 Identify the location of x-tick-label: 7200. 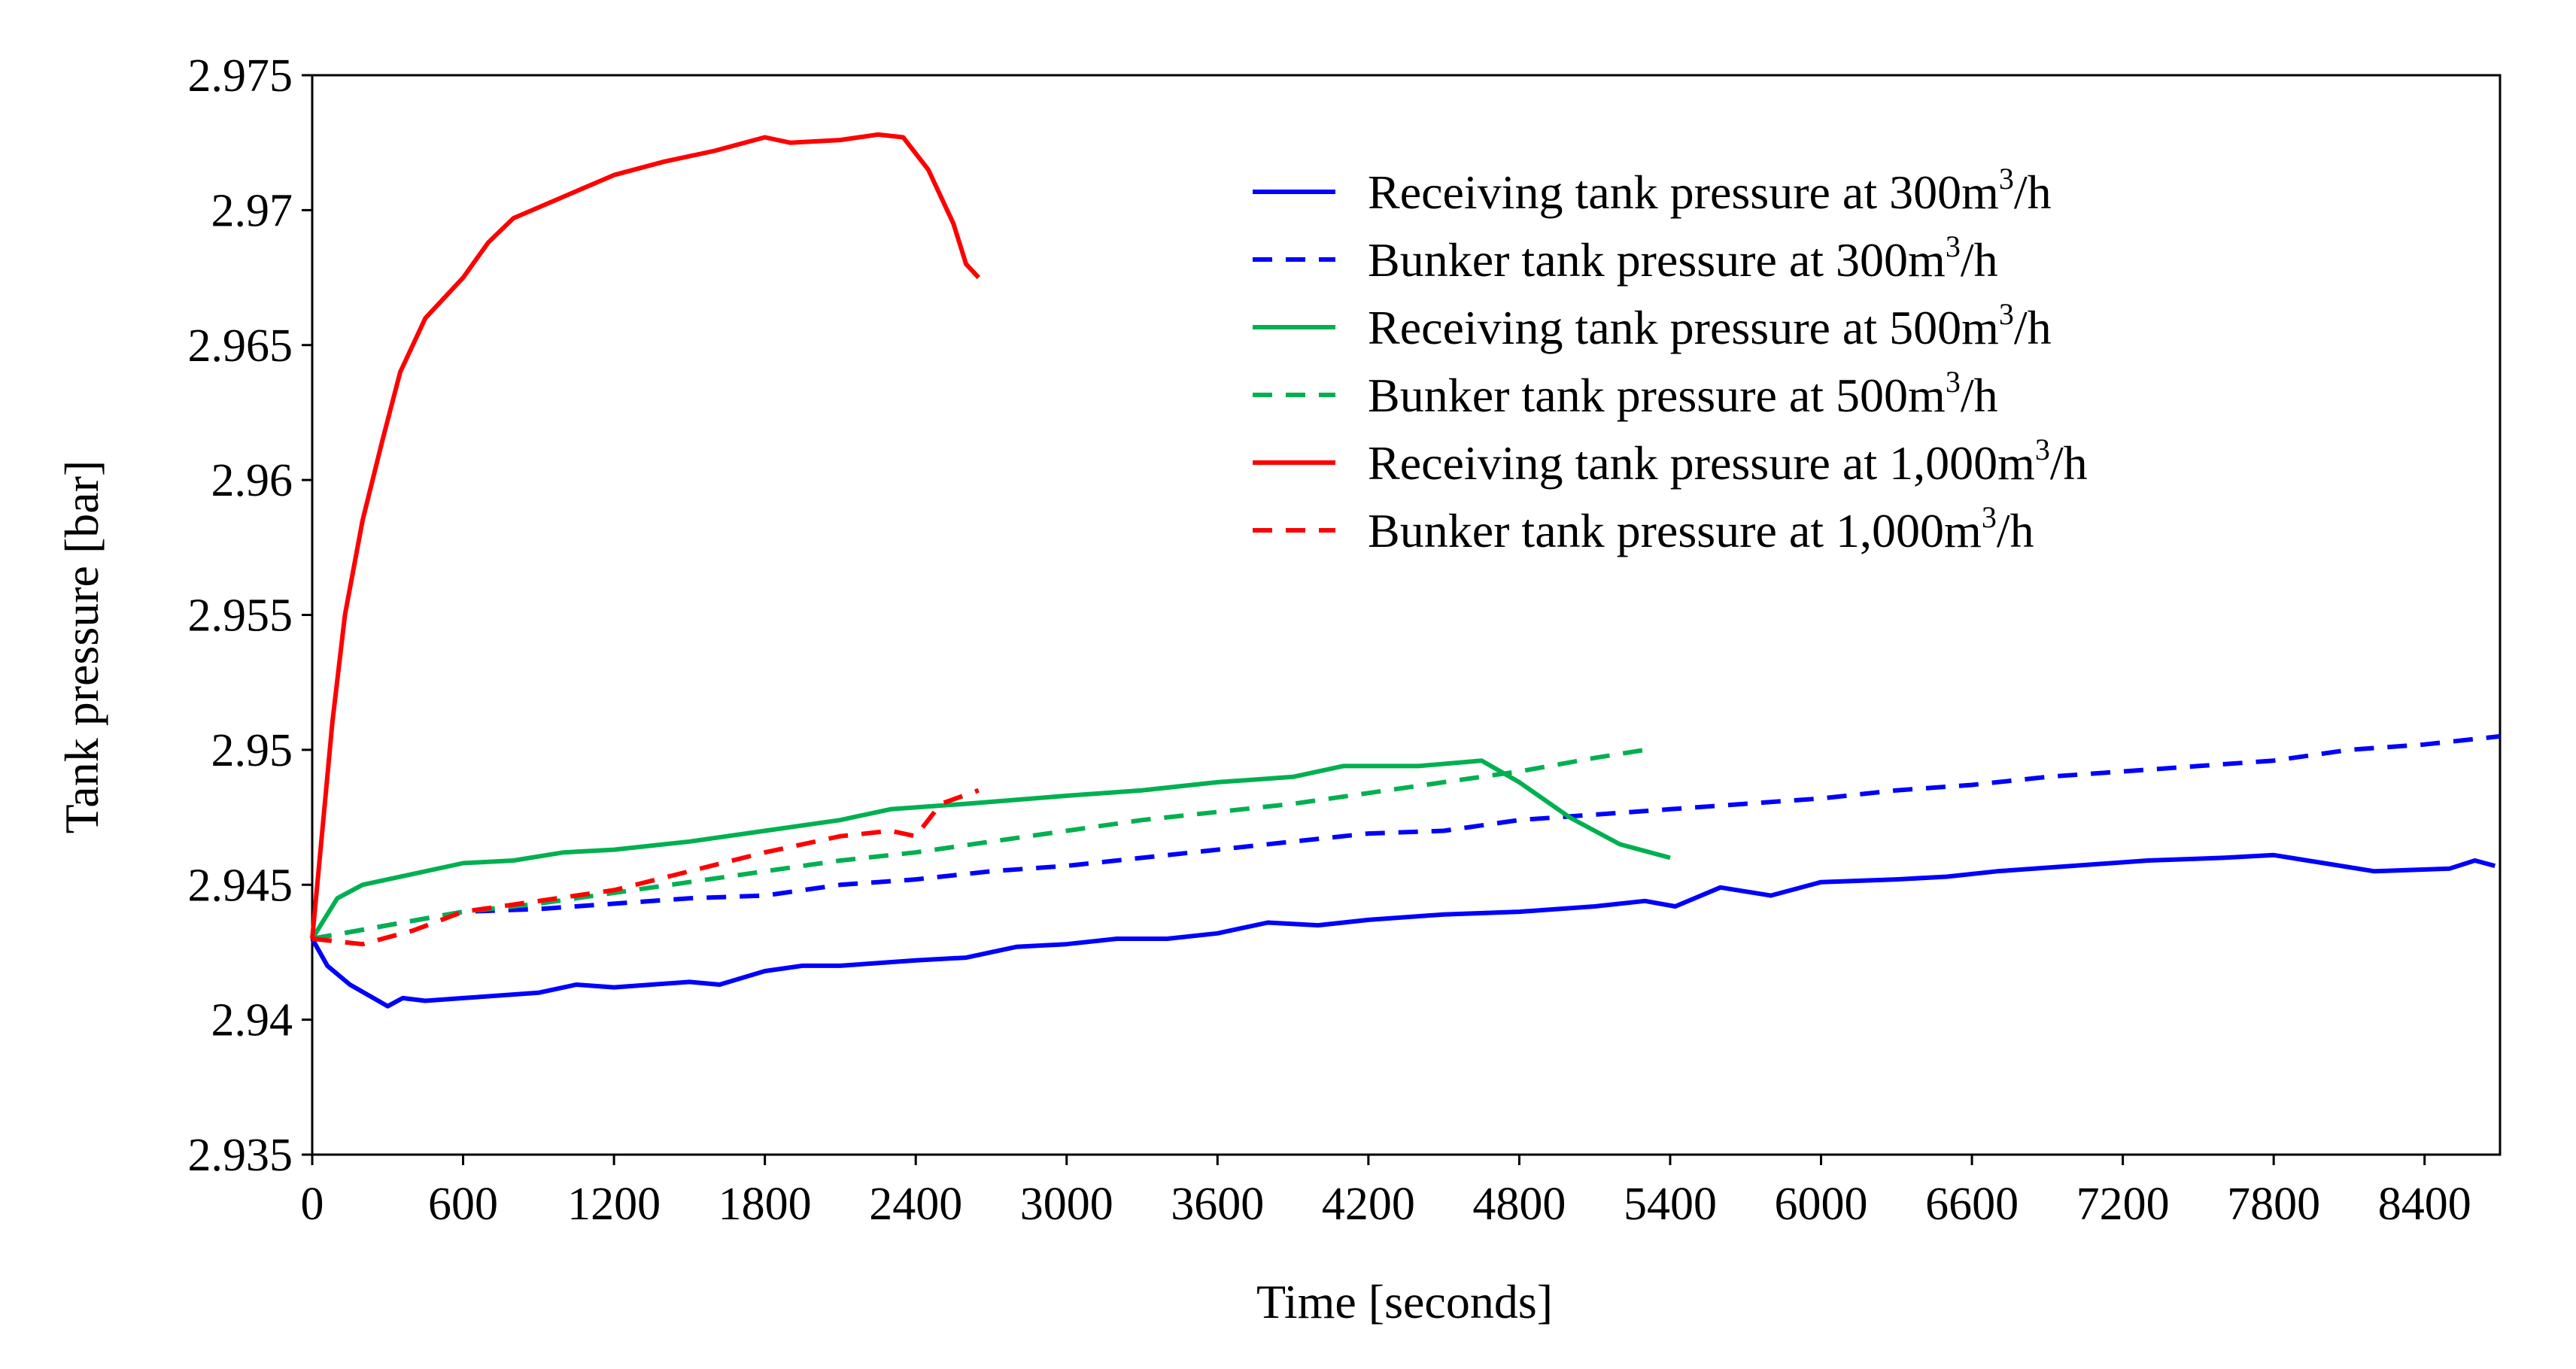
(2123, 1204).